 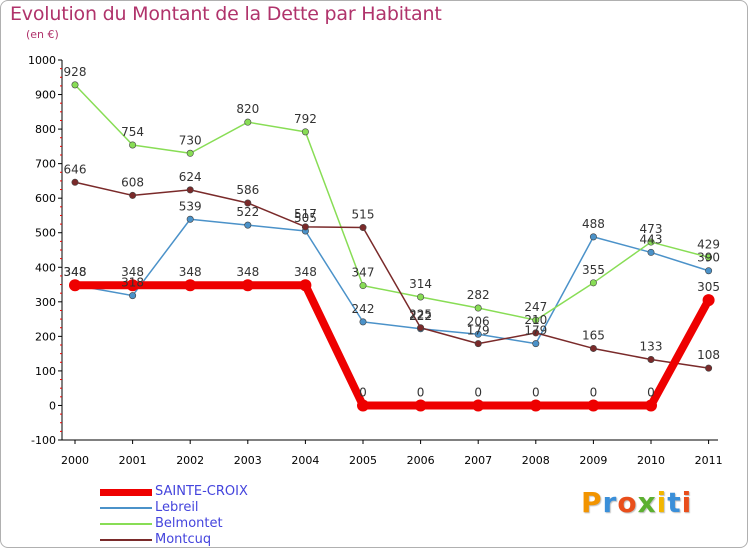 What do you see at coordinates (593, 335) in the screenshot?
I see `data-label: 165` at bounding box center [593, 335].